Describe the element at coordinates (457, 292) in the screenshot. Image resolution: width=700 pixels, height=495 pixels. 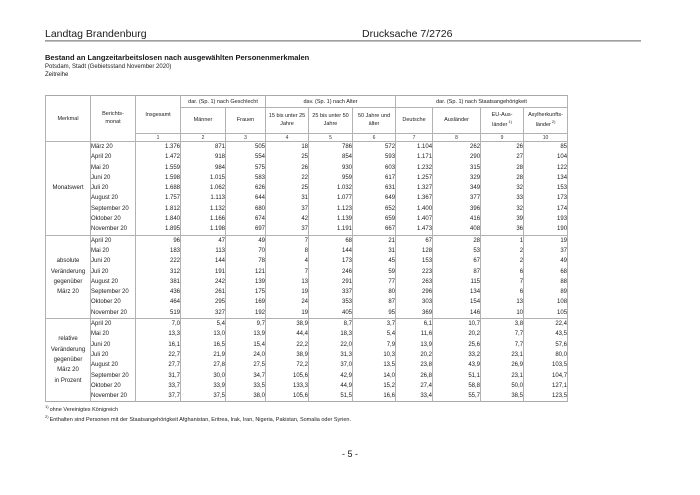
I see `value-cell: 134` at that location.